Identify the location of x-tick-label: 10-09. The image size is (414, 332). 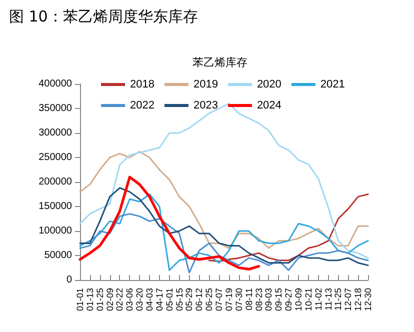
(298, 300).